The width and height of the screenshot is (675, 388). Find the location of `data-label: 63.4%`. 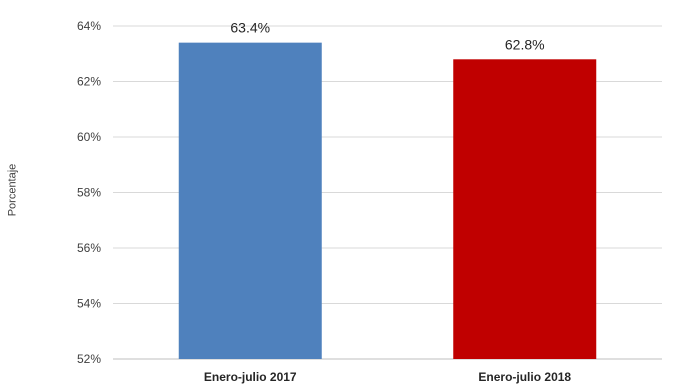

data-label: 63.4% is located at coordinates (250, 28).